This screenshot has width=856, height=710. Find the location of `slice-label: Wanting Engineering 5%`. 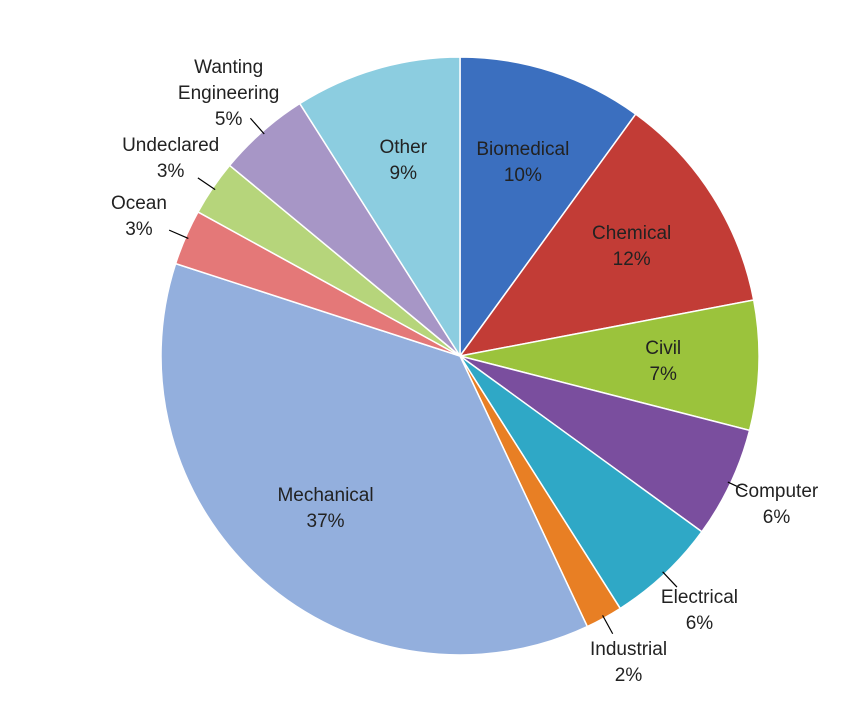

slice-label: Wanting Engineering 5% is located at coordinates (229, 94).